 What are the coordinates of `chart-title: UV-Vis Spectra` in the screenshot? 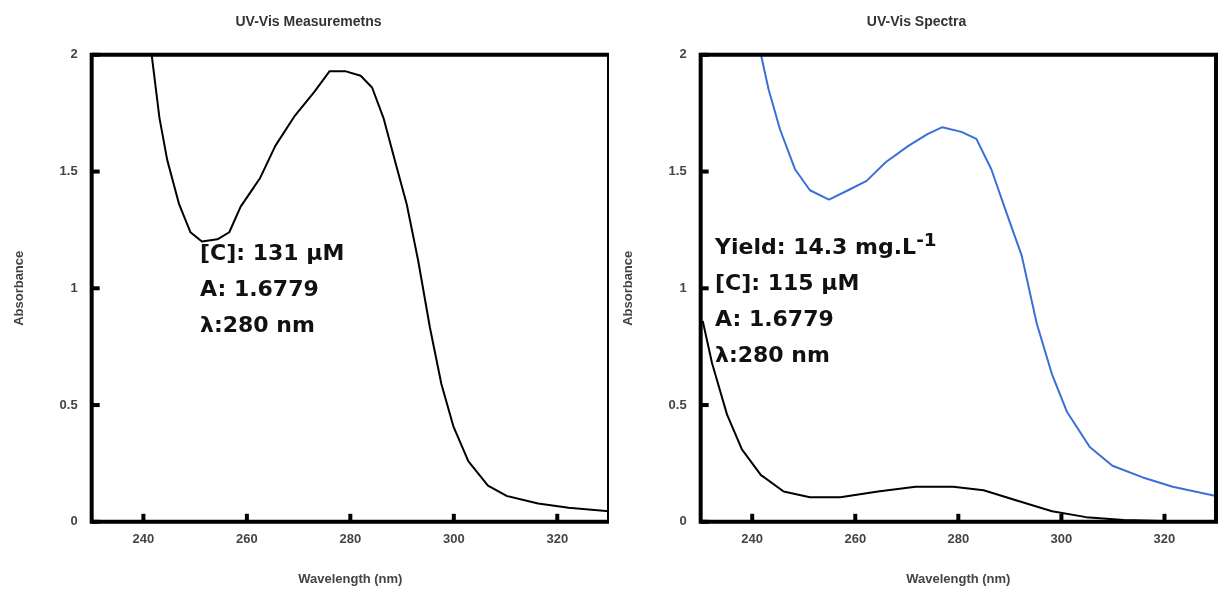 It's located at (916, 21).